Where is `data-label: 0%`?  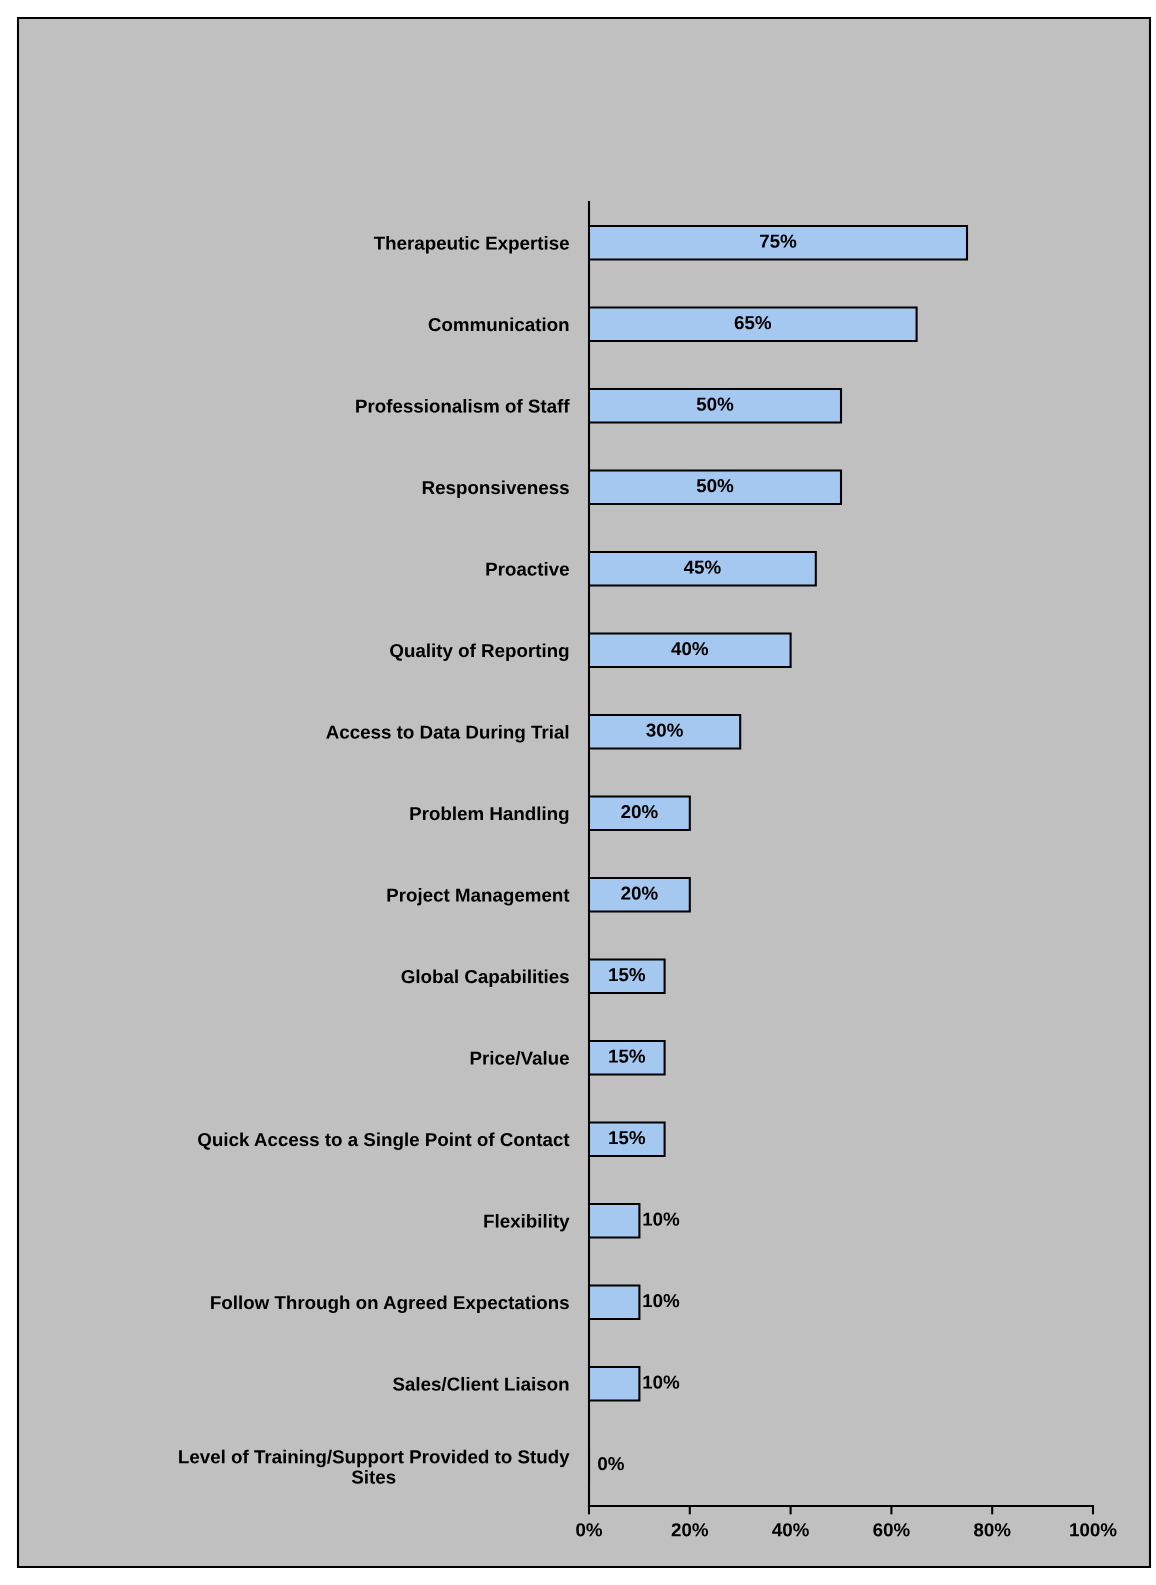 data-label: 0% is located at coordinates (611, 1464).